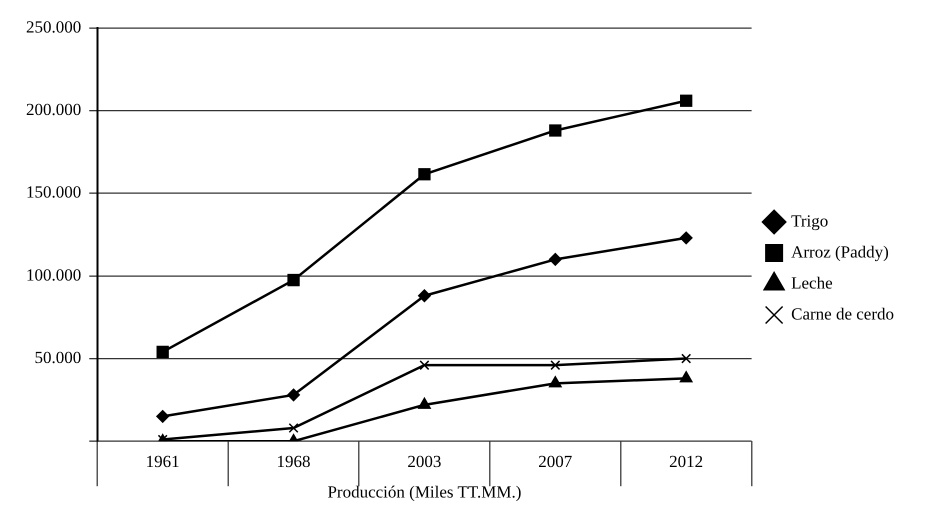 Image resolution: width=932 pixels, height=517 pixels. Describe the element at coordinates (54, 192) in the screenshot. I see `y-tick-label: 150.000` at that location.